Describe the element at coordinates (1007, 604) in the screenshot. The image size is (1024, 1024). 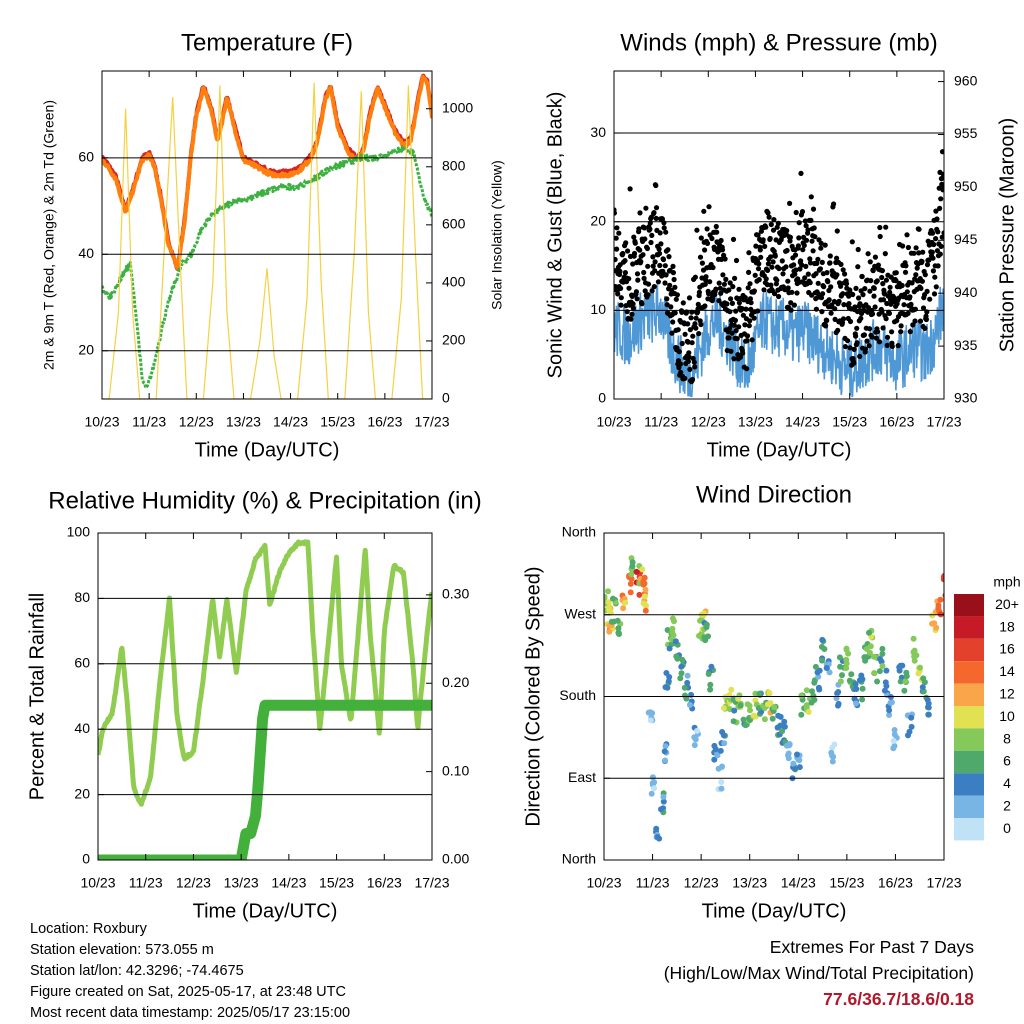
I see `colorbar-label: 20+` at that location.